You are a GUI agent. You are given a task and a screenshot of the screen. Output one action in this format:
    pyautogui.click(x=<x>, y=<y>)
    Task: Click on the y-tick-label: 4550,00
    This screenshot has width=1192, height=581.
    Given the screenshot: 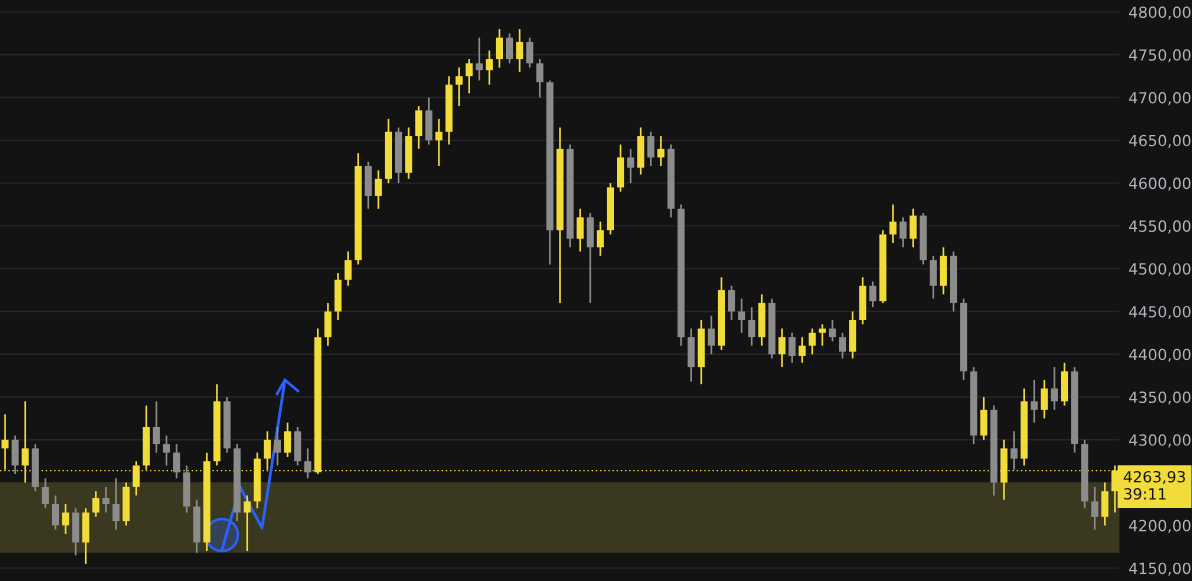 What is the action you would take?
    pyautogui.click(x=1160, y=227)
    